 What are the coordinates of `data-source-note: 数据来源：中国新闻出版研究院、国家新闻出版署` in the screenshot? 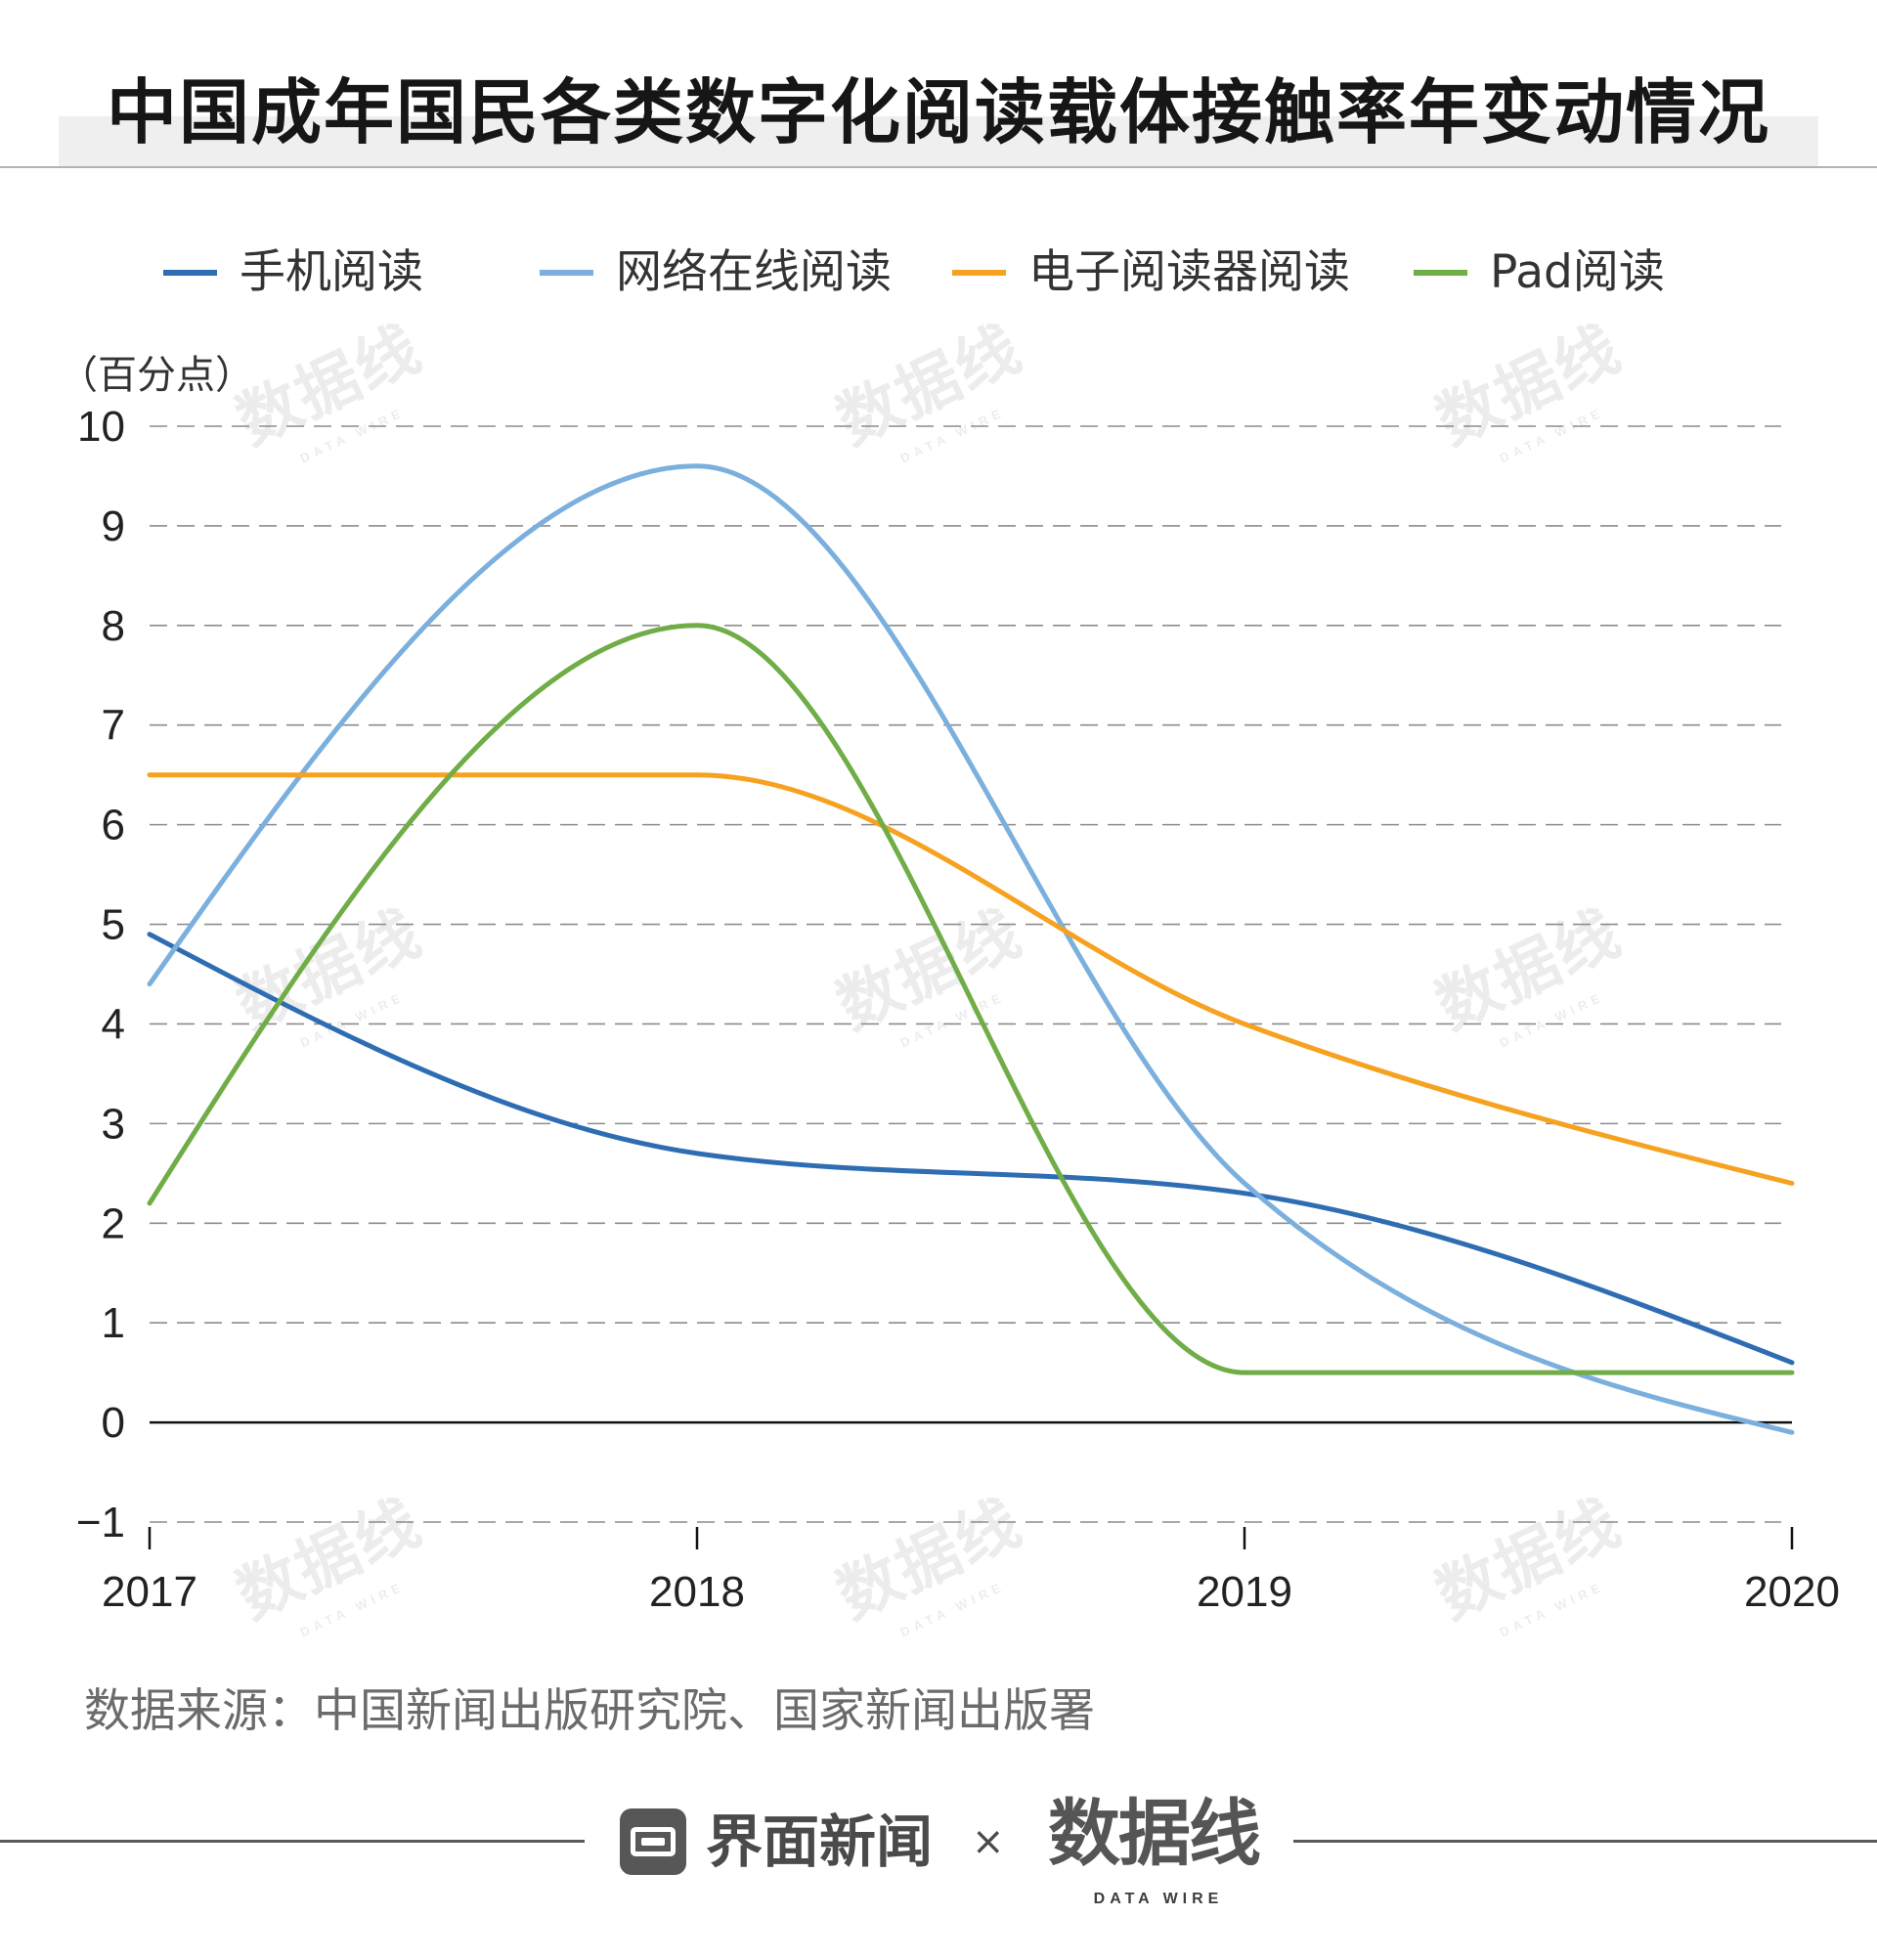 It's located at (589, 1711).